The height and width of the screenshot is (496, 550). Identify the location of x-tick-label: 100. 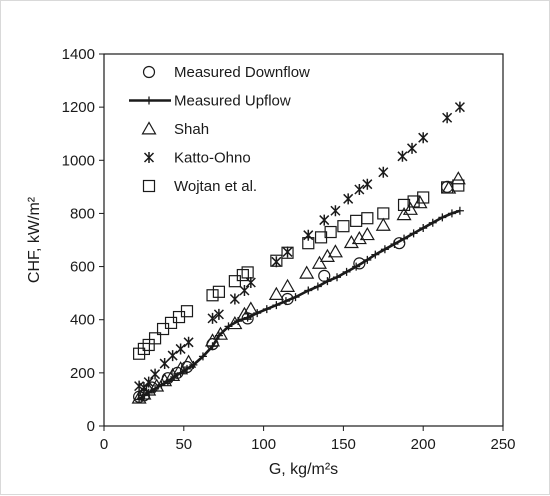
(263, 444).